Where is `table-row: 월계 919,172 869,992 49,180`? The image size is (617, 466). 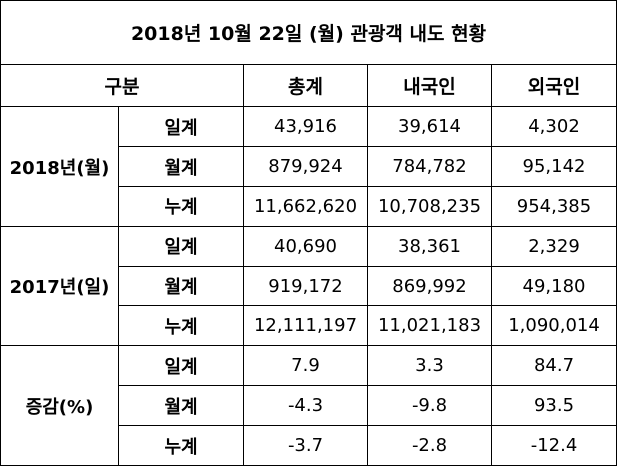
table-row: 월계 919,172 869,992 49,180 is located at coordinates (309, 286).